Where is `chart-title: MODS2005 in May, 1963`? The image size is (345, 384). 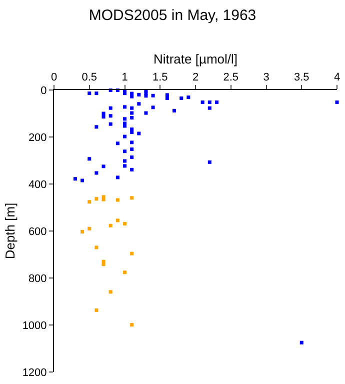
chart-title: MODS2005 in May, 1963 is located at coordinates (172, 15).